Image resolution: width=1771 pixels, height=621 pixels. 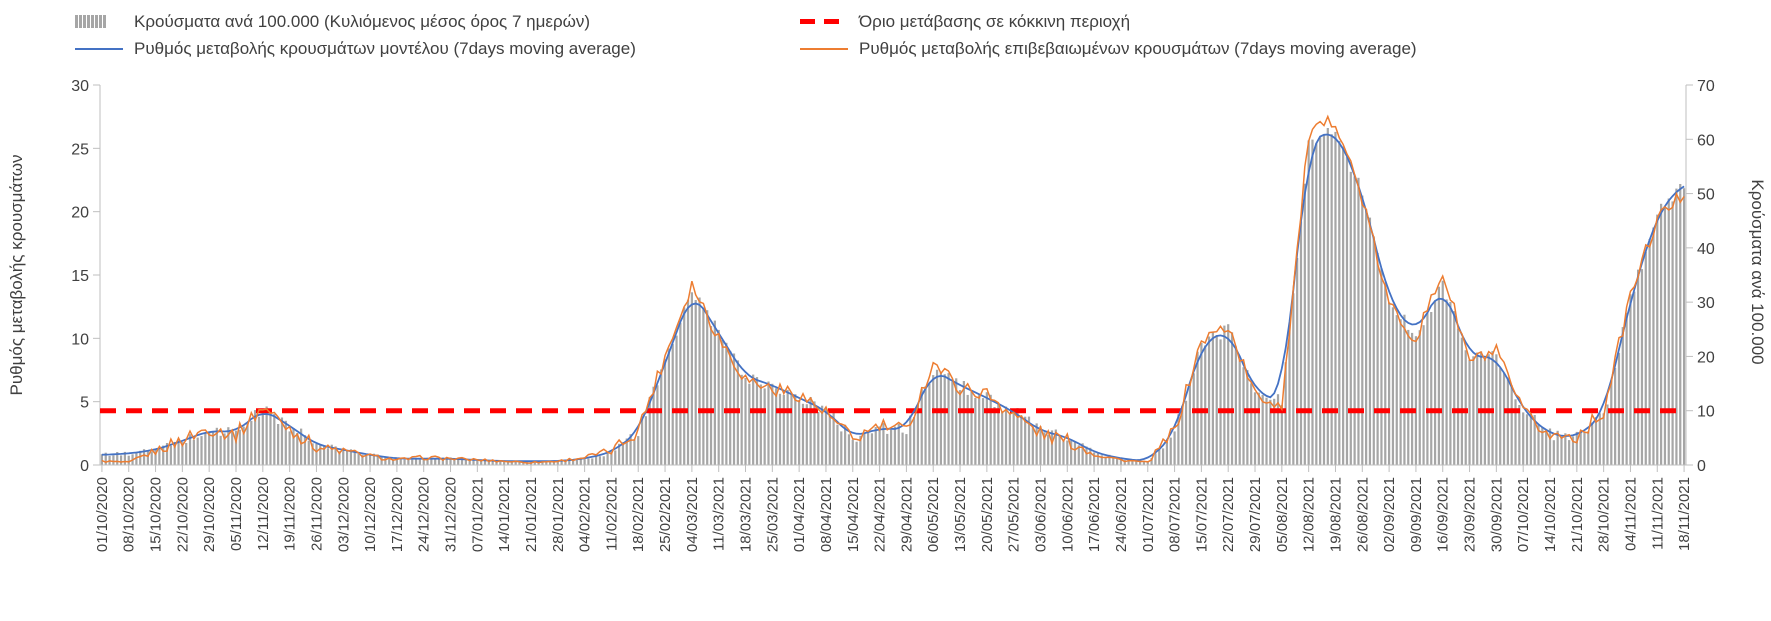 What do you see at coordinates (1040, 514) in the screenshot?
I see `x-tick-label: 03/06/2021` at bounding box center [1040, 514].